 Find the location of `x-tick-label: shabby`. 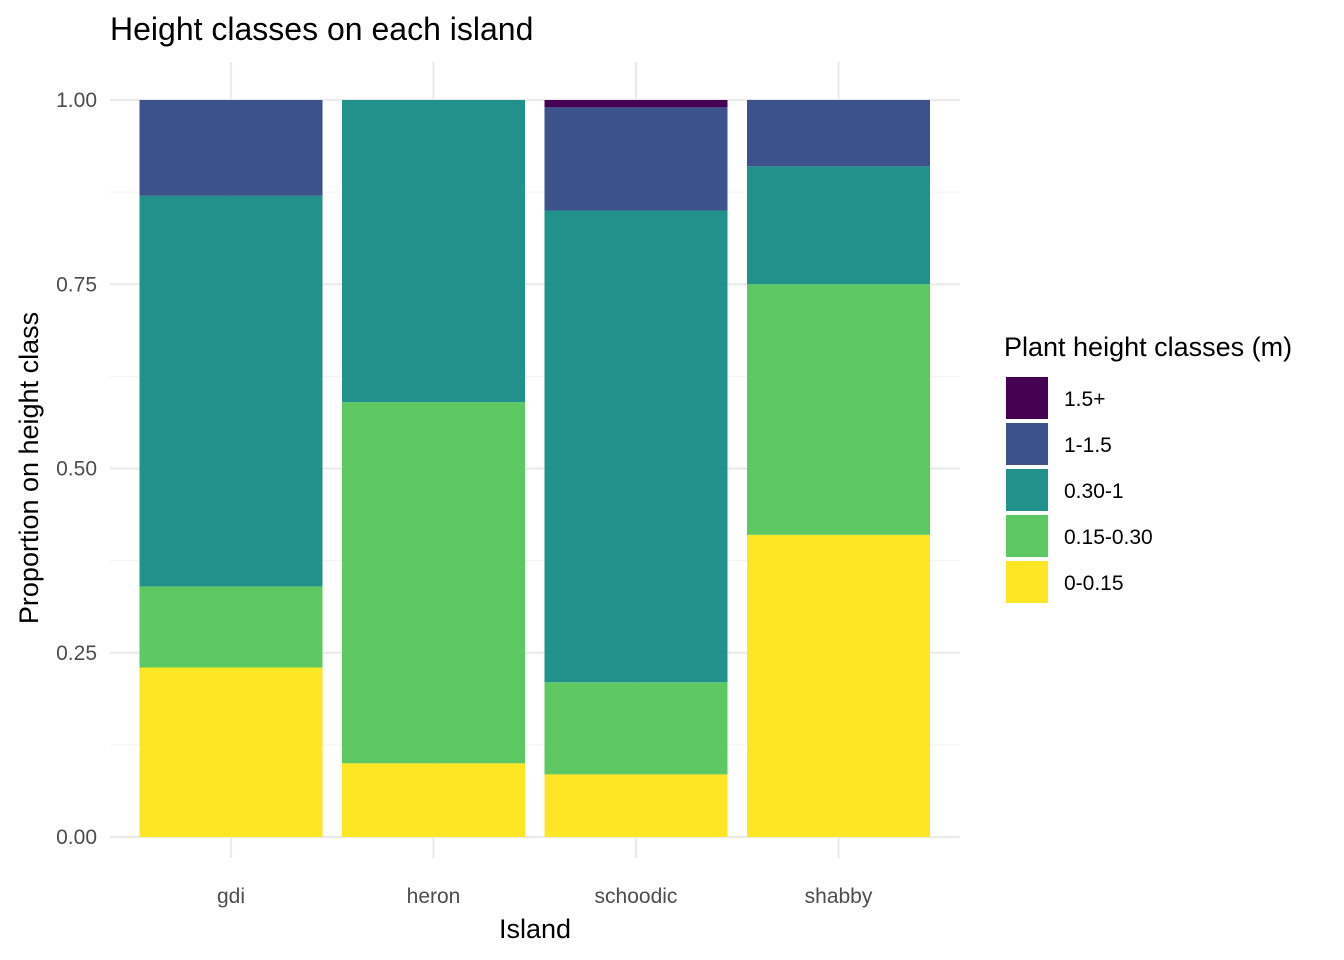

x-tick-label: shabby is located at coordinates (839, 896).